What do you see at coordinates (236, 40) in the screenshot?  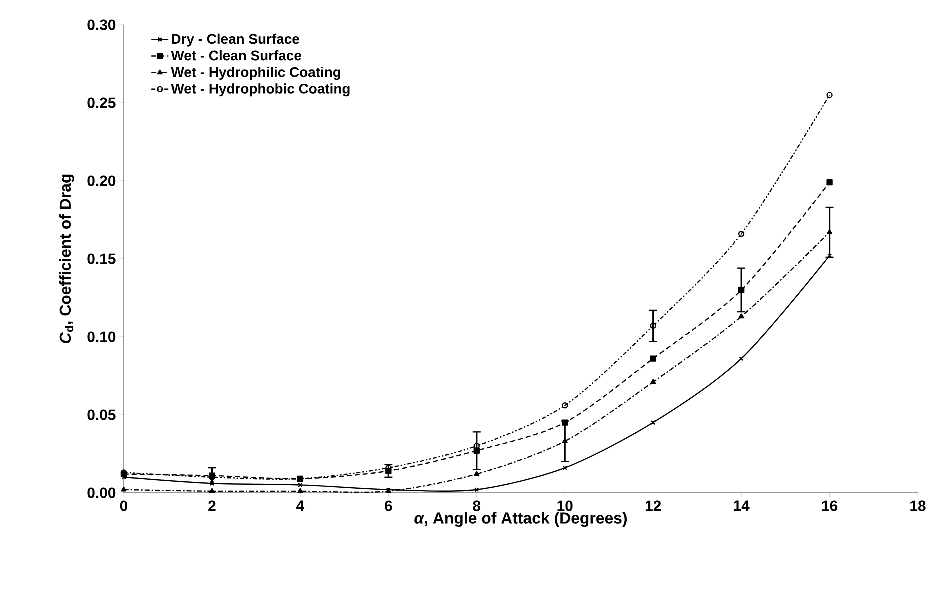 I see `legend-label: Dry - Clean Surface` at bounding box center [236, 40].